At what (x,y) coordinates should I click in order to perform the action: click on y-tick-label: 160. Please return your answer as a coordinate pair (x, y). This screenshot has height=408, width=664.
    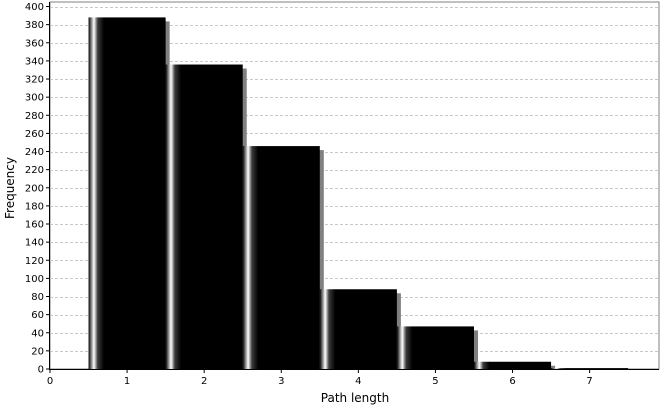
    Looking at the image, I should click on (34, 225).